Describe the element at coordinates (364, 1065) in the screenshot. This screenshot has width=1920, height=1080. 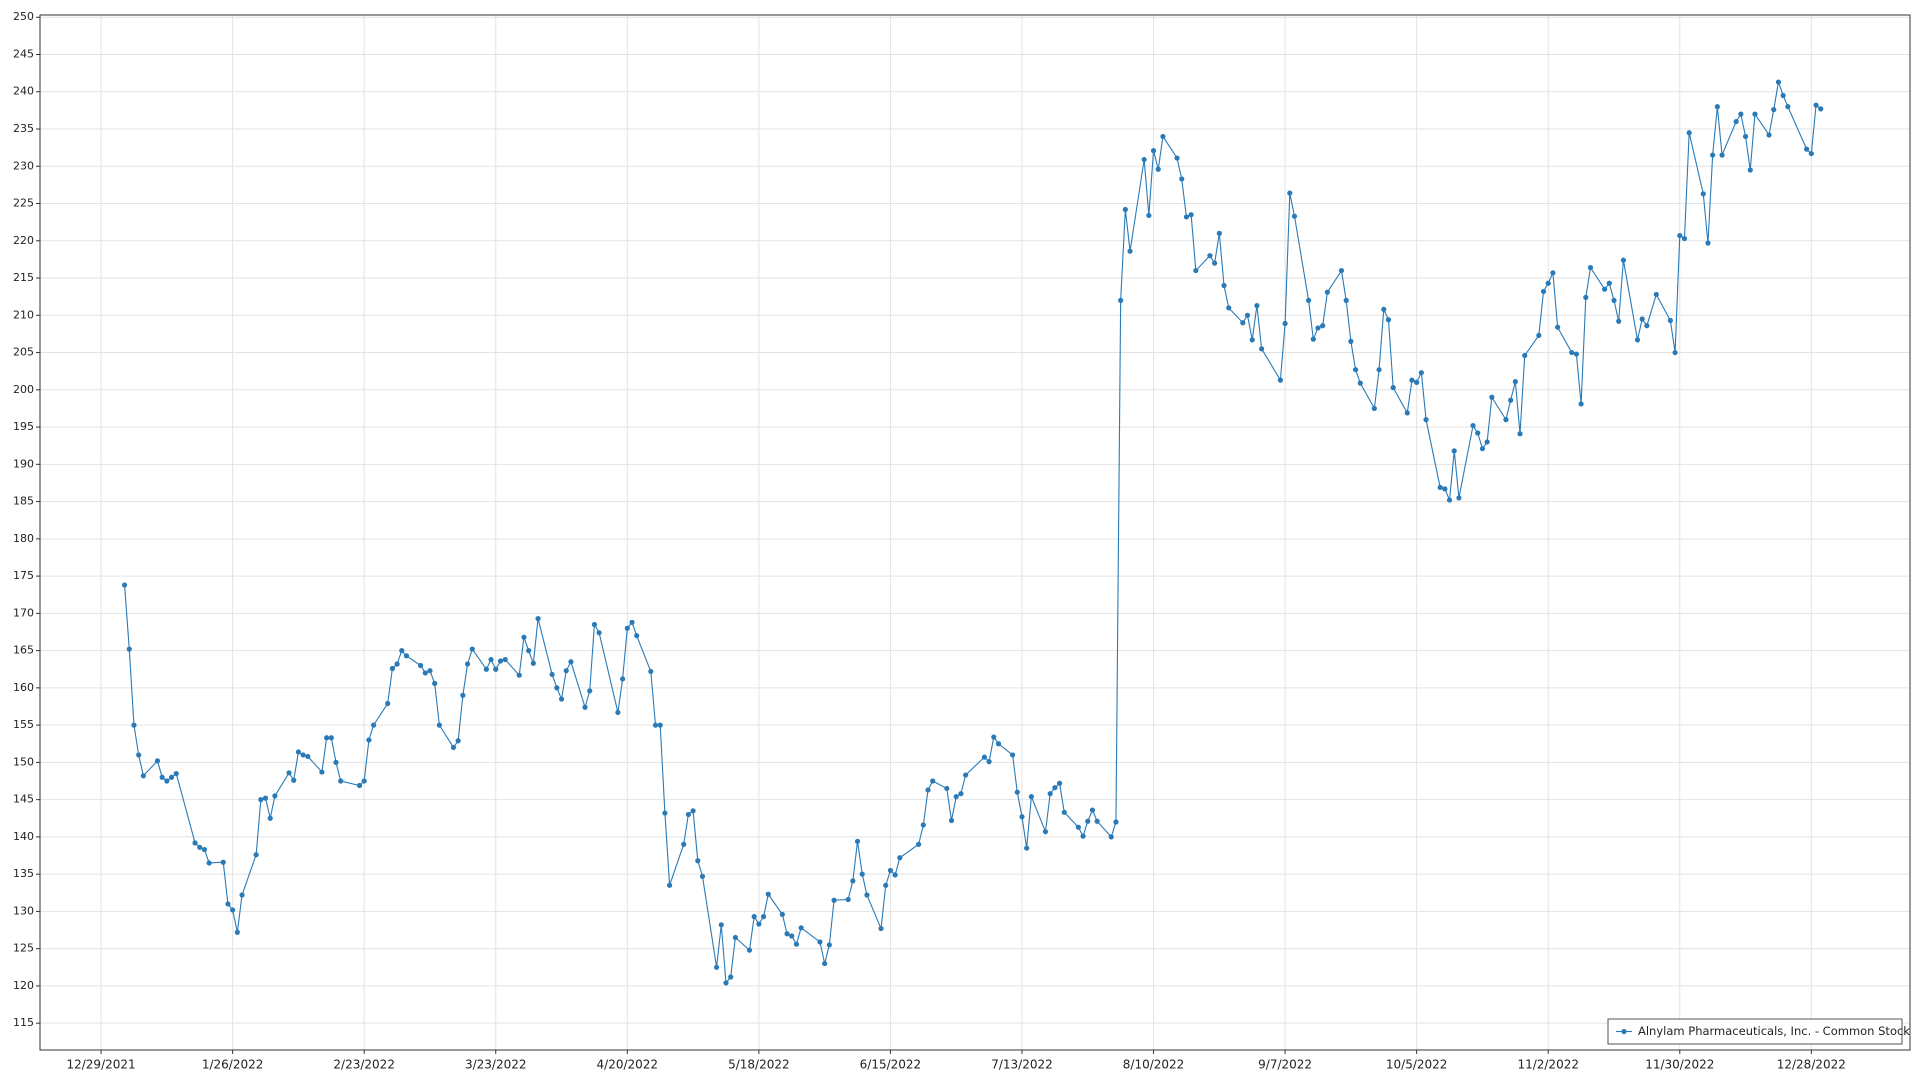
I see `x-tick-label: 2/23/2022` at that location.